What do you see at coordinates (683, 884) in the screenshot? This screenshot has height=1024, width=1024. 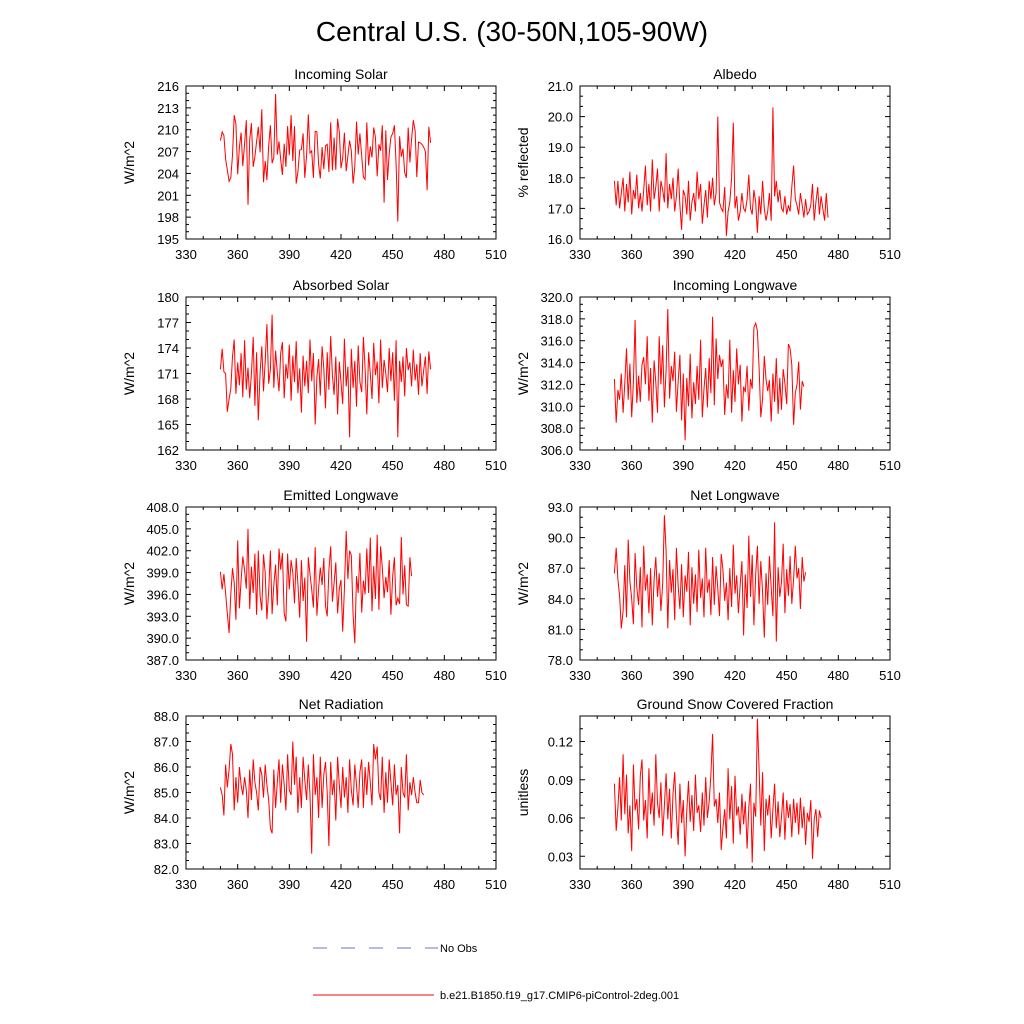 I see `ground-snow-covered-fraction-xtick-label: 390` at bounding box center [683, 884].